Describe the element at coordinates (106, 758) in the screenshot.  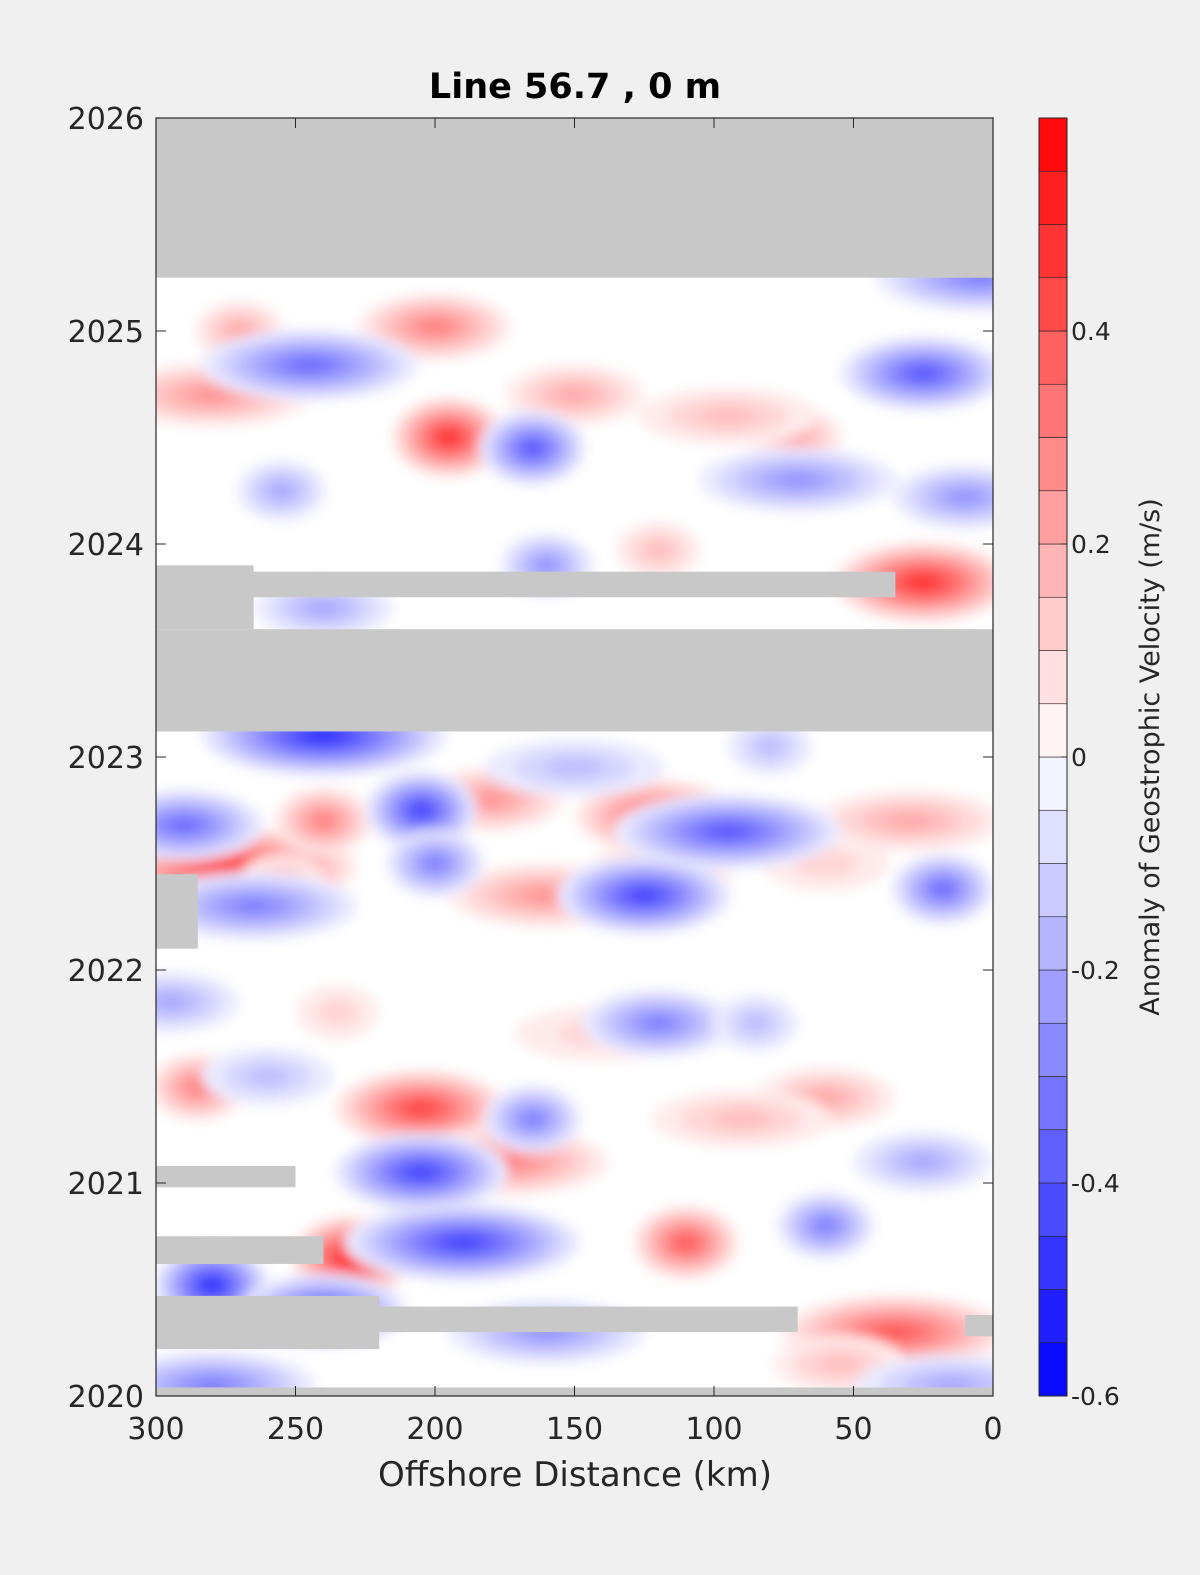
I see `y-tick-label: 2023` at that location.